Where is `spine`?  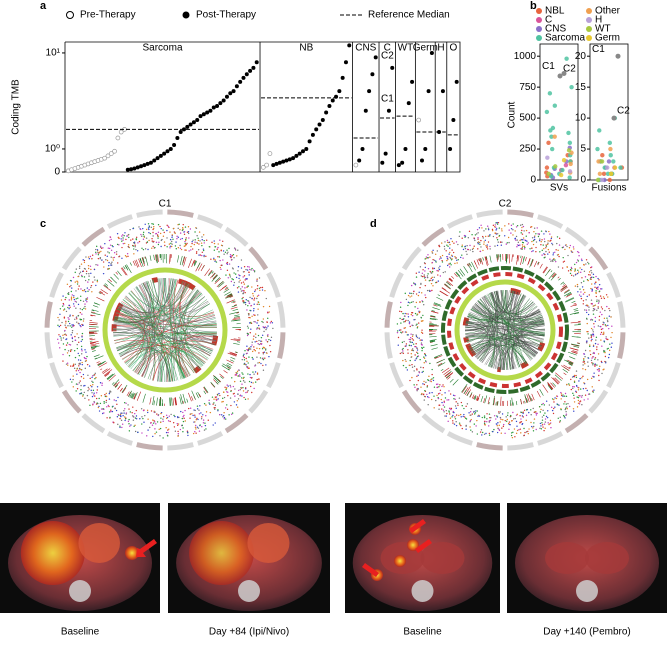 spine is located at coordinates (80, 591).